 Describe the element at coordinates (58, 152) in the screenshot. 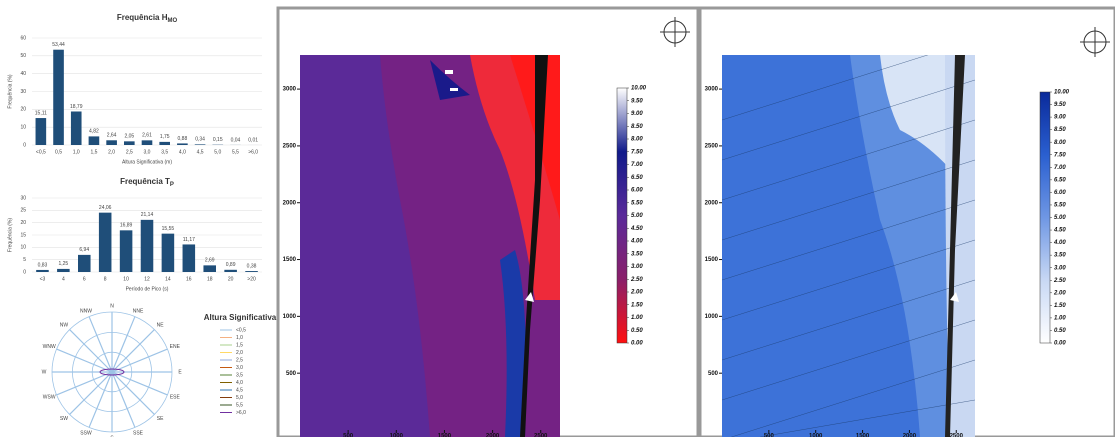

I see `x-tick-label: 0,5` at that location.